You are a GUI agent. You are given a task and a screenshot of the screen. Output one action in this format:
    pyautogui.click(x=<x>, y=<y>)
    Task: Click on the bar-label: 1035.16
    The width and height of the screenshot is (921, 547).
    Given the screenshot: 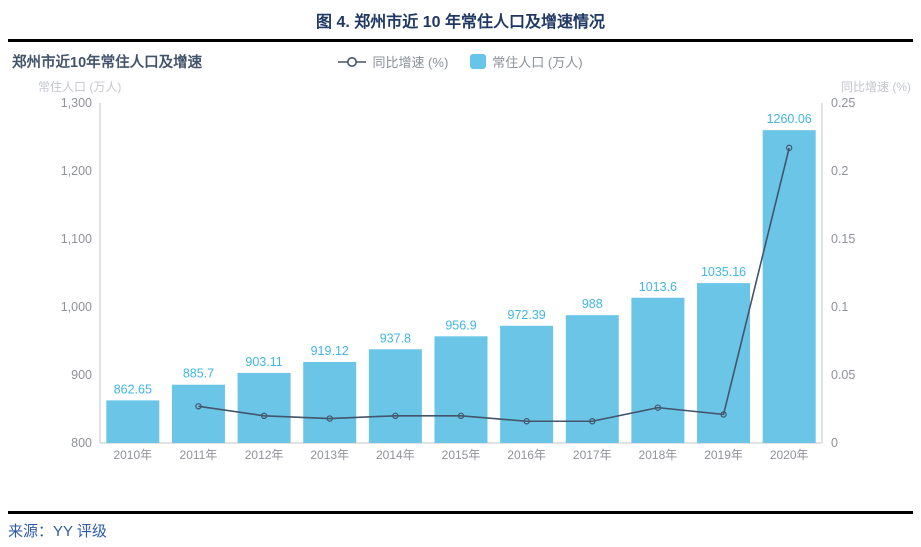 What is the action you would take?
    pyautogui.click(x=723, y=272)
    